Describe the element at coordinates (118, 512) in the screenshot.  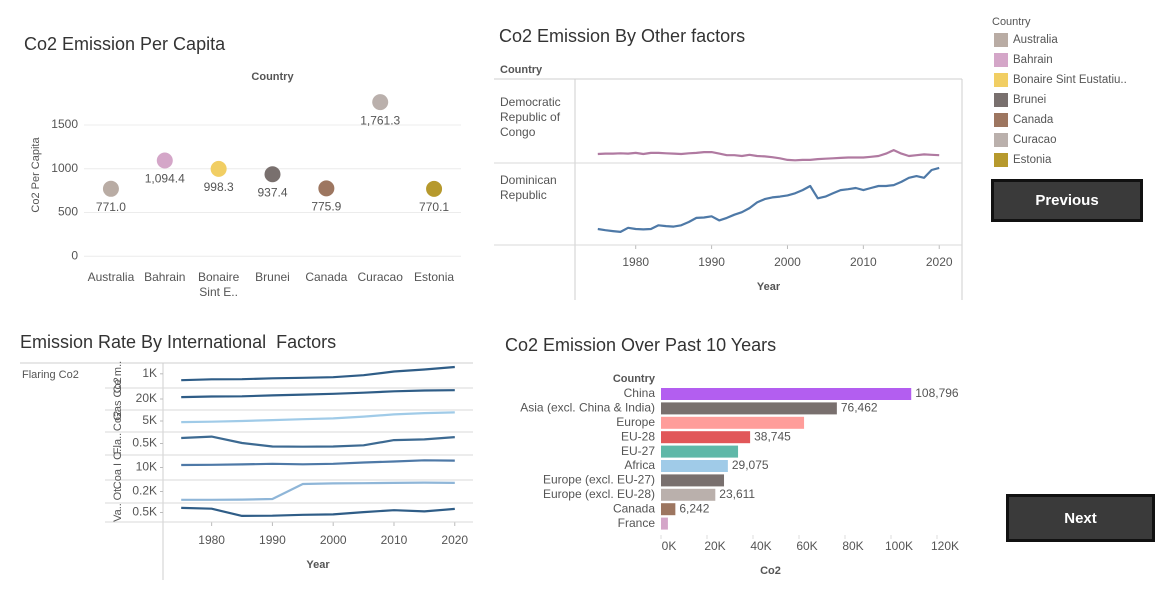
I see `row-label: Va..` at that location.